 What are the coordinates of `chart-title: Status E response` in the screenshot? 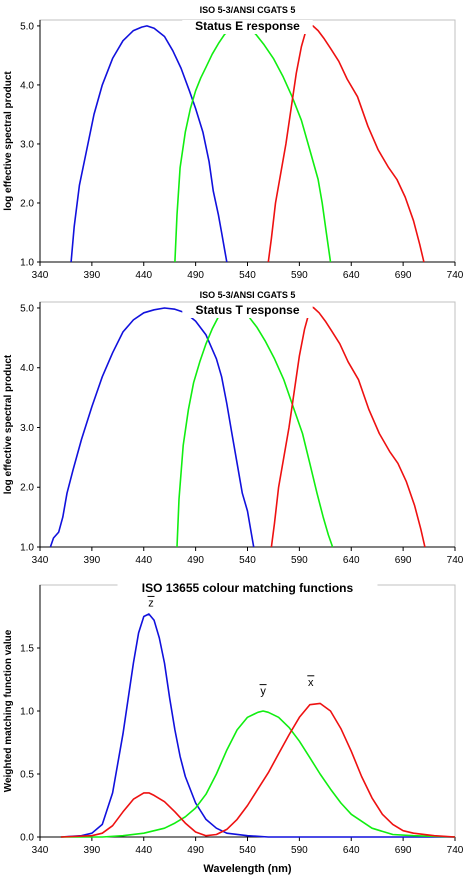 It's located at (247, 26).